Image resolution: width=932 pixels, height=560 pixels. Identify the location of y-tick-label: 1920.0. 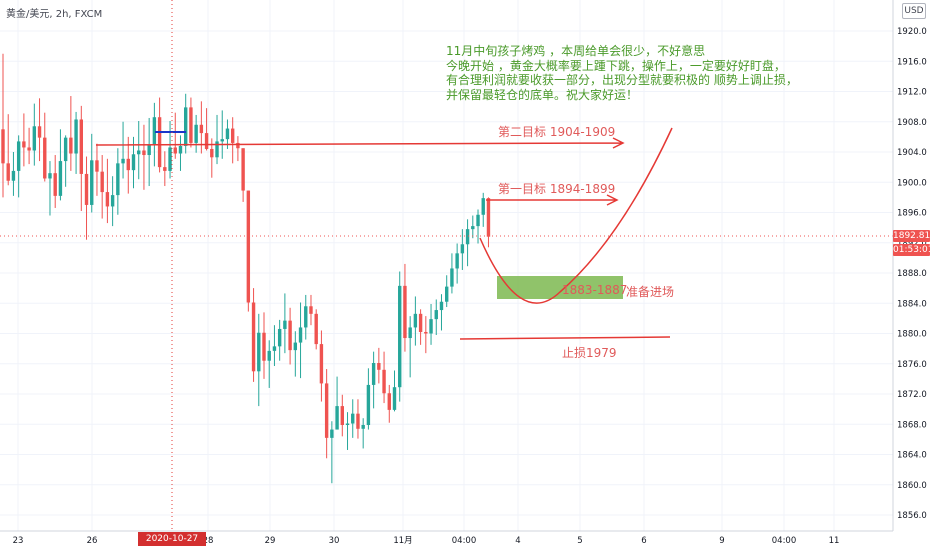
(912, 32).